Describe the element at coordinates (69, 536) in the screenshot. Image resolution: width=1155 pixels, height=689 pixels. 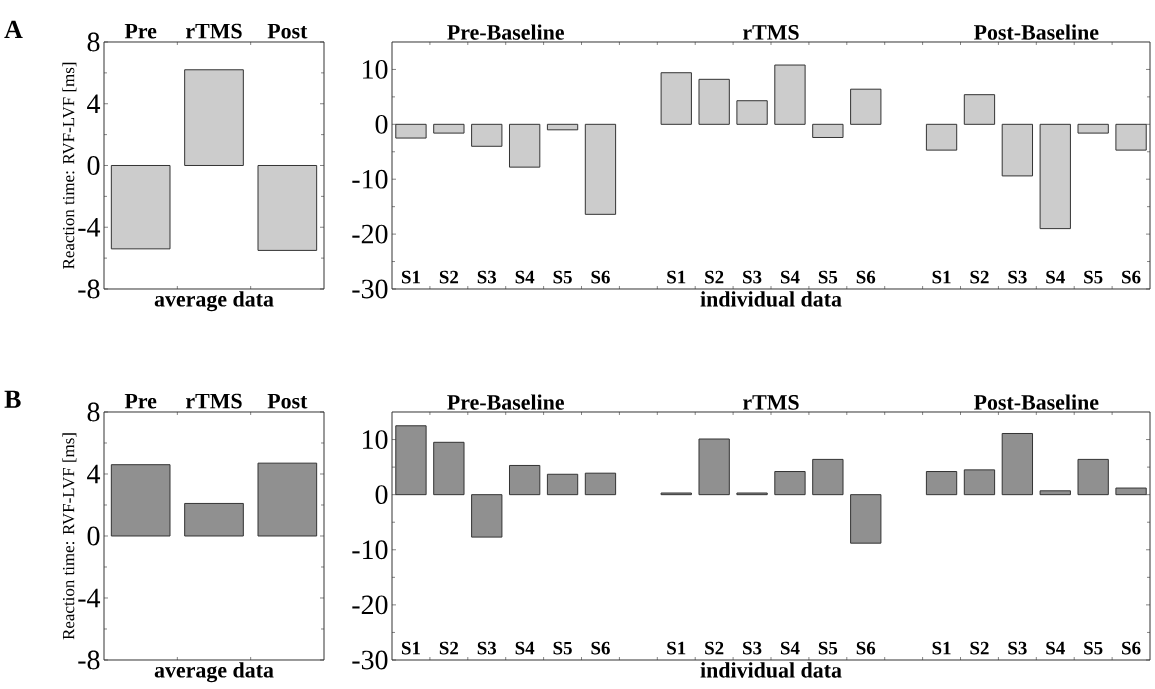
I see `y-axis-title: Reaction time: RVF-LVF [ms]` at that location.